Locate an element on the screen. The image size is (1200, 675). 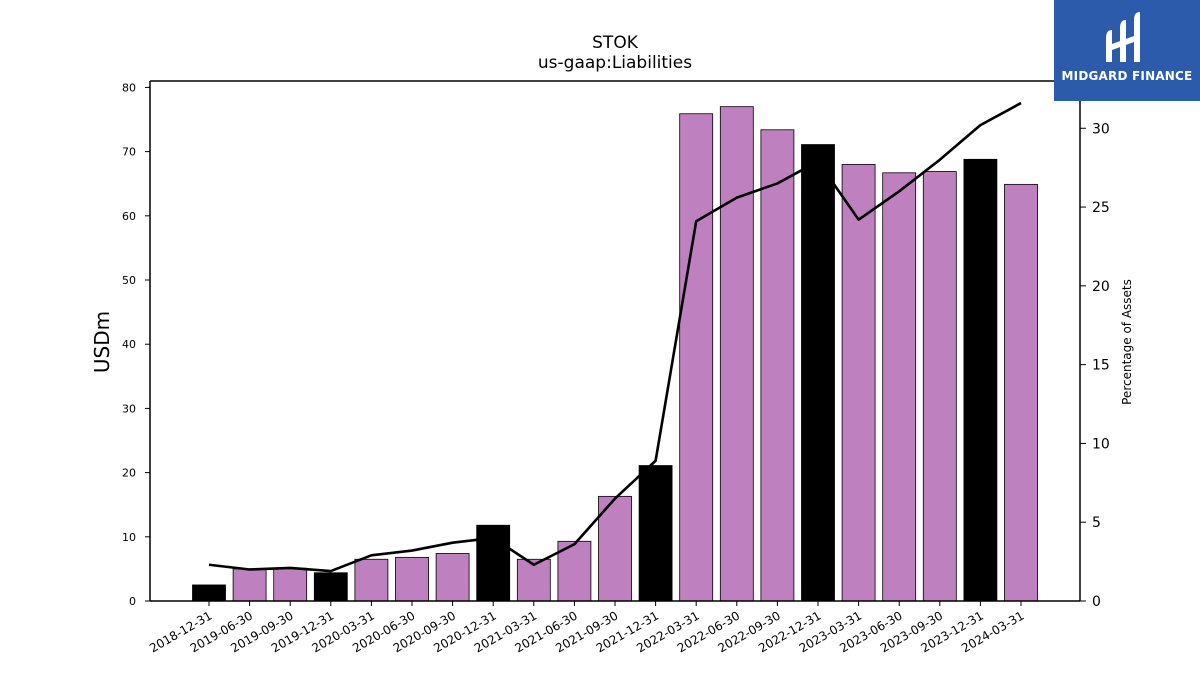
y2-axis-label: Percentage of Assets is located at coordinates (1127, 342).